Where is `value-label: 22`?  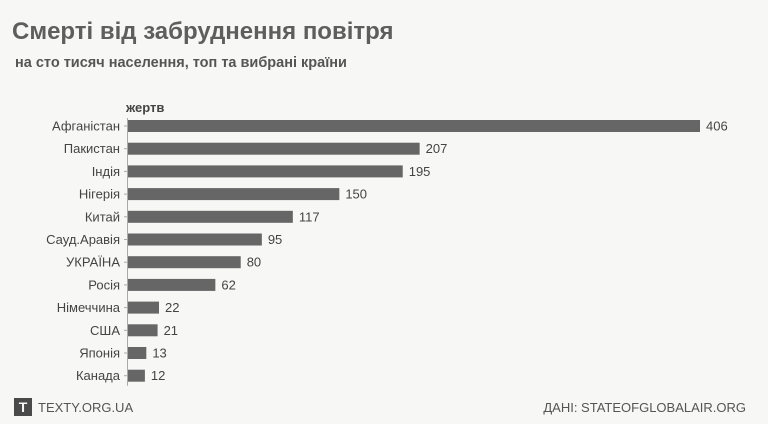 value-label: 22 is located at coordinates (172, 307).